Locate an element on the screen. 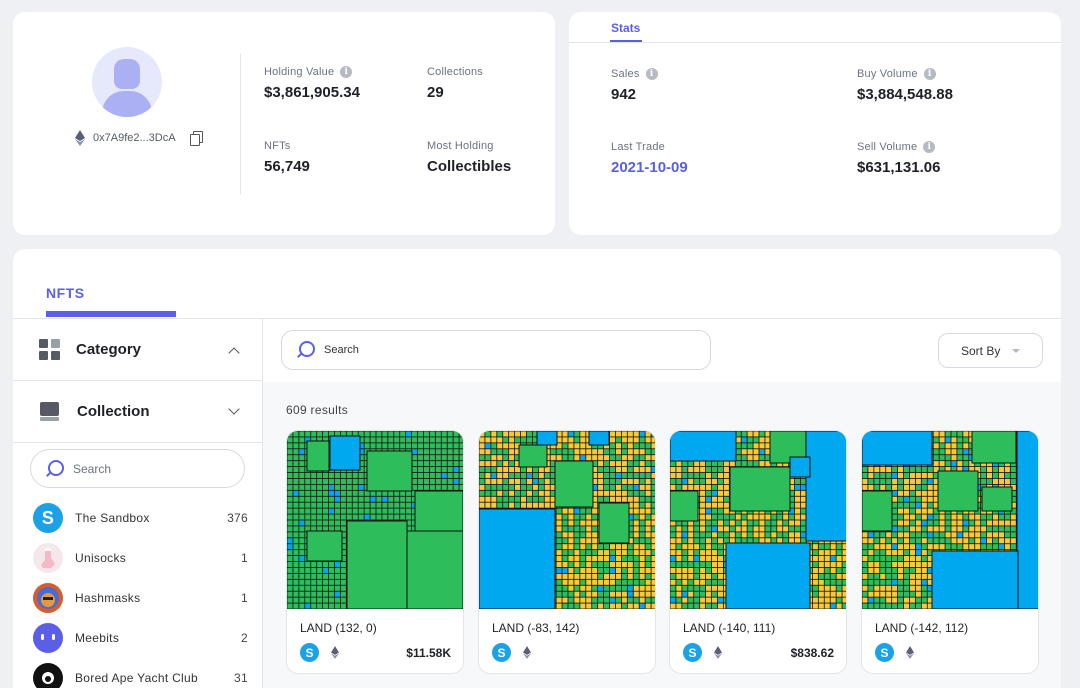 This screenshot has height=688, width=1080. holding-value-label: Holding Value is located at coordinates (299, 72).